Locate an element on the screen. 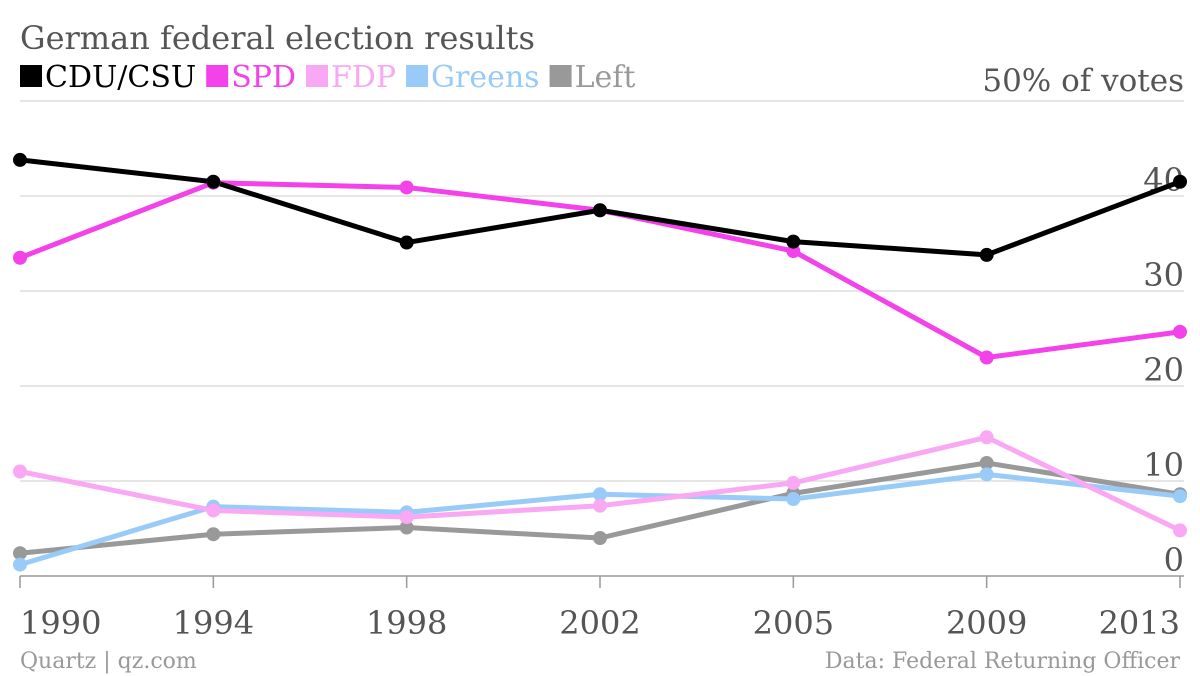 The height and width of the screenshot is (676, 1200). x-axis-ticks is located at coordinates (600, 582).